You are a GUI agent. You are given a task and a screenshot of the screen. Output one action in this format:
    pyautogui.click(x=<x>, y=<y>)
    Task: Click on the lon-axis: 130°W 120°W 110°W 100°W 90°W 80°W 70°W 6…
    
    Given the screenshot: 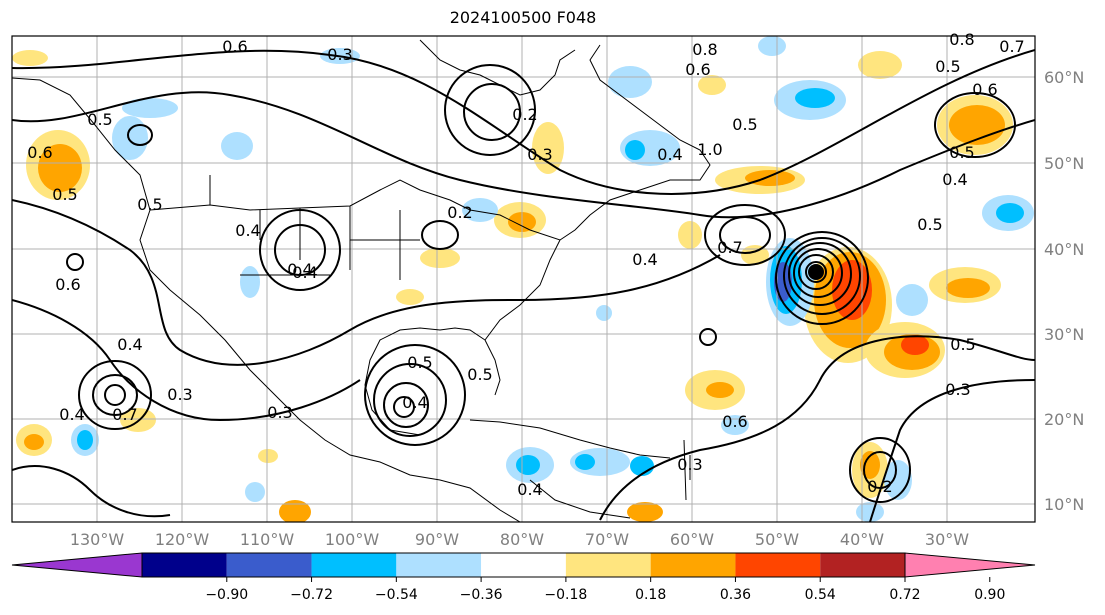 What is the action you would take?
    pyautogui.click(x=519, y=539)
    